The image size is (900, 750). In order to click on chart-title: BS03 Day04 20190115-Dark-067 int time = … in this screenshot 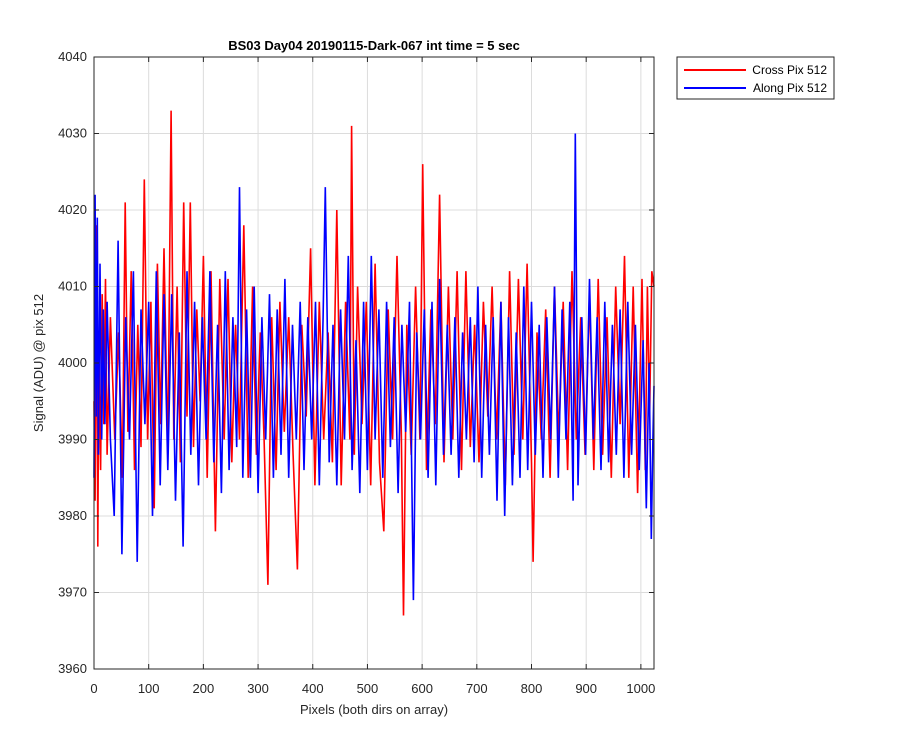, I will do `click(374, 45)`.